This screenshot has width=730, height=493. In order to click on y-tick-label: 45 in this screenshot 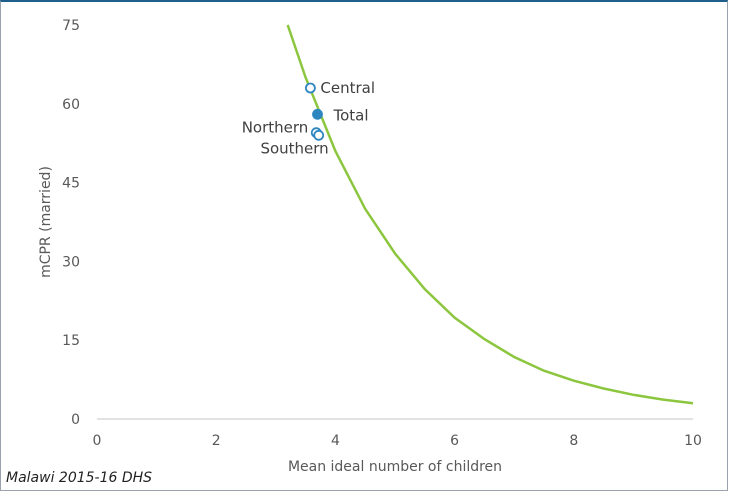, I will do `click(71, 184)`.